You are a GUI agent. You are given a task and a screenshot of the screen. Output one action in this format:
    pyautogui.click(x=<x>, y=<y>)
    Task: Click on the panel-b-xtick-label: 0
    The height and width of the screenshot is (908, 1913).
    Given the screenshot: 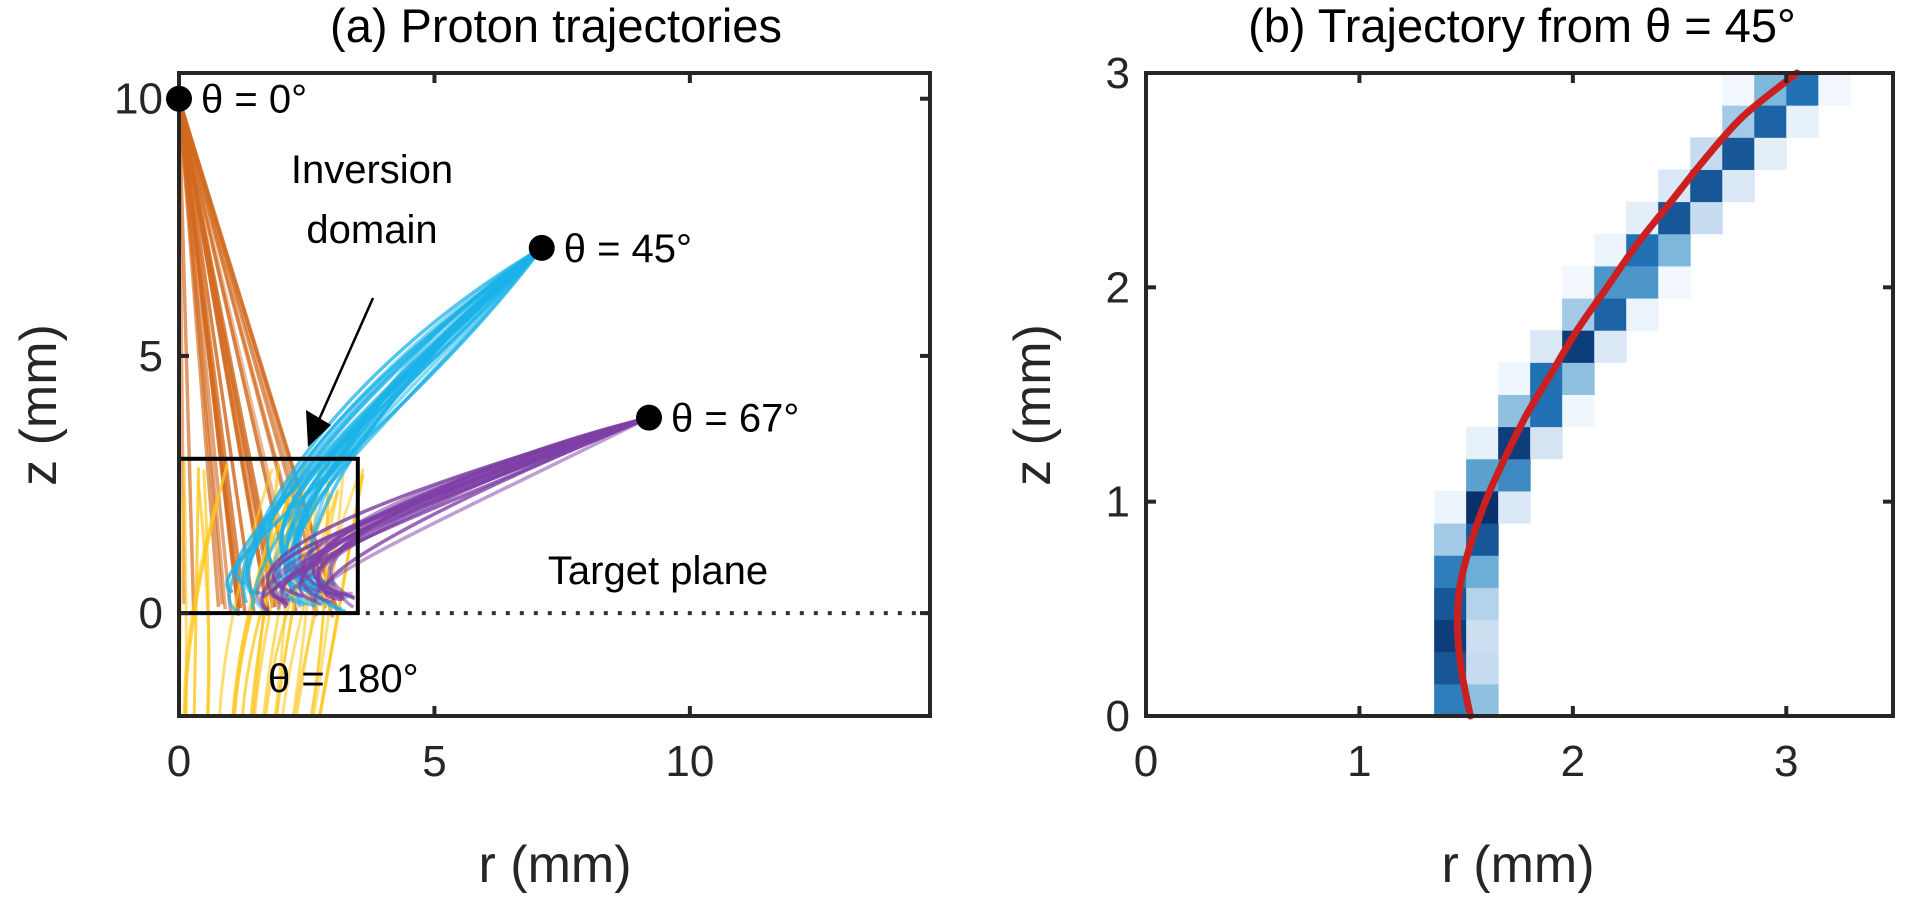 What is the action you would take?
    pyautogui.click(x=1146, y=761)
    